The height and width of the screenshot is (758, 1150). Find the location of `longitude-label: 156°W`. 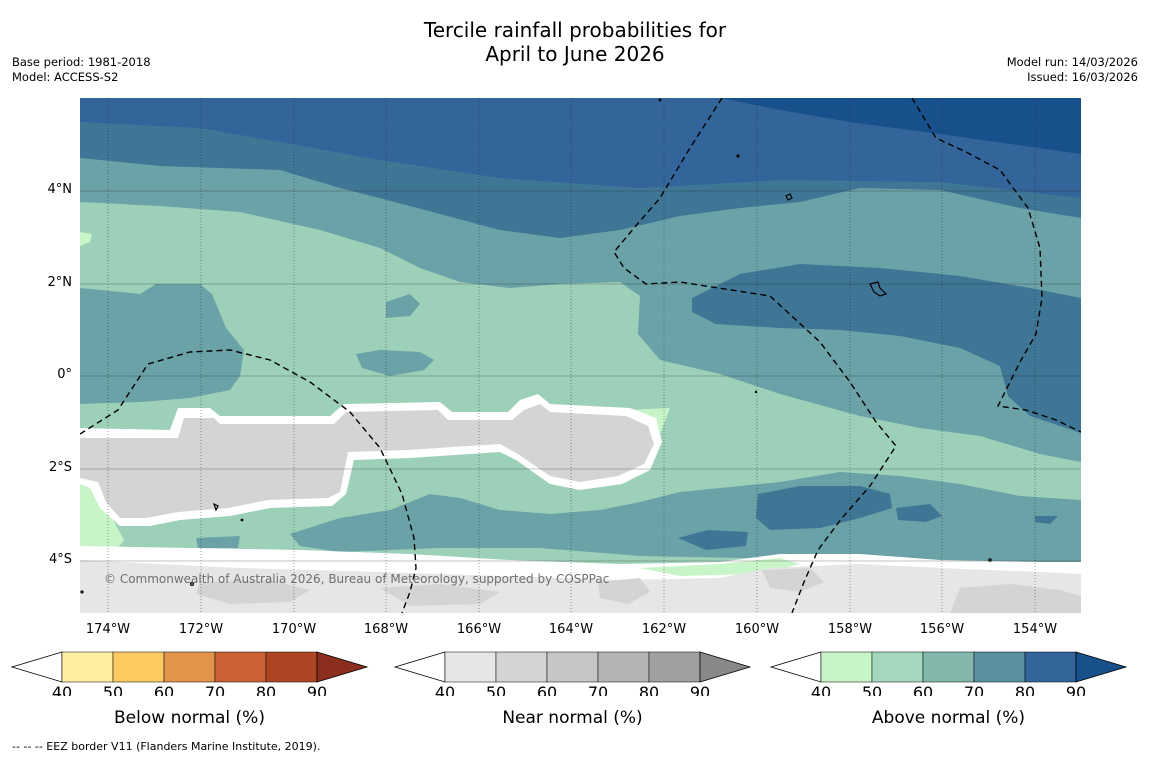

longitude-label: 156°W is located at coordinates (942, 629).